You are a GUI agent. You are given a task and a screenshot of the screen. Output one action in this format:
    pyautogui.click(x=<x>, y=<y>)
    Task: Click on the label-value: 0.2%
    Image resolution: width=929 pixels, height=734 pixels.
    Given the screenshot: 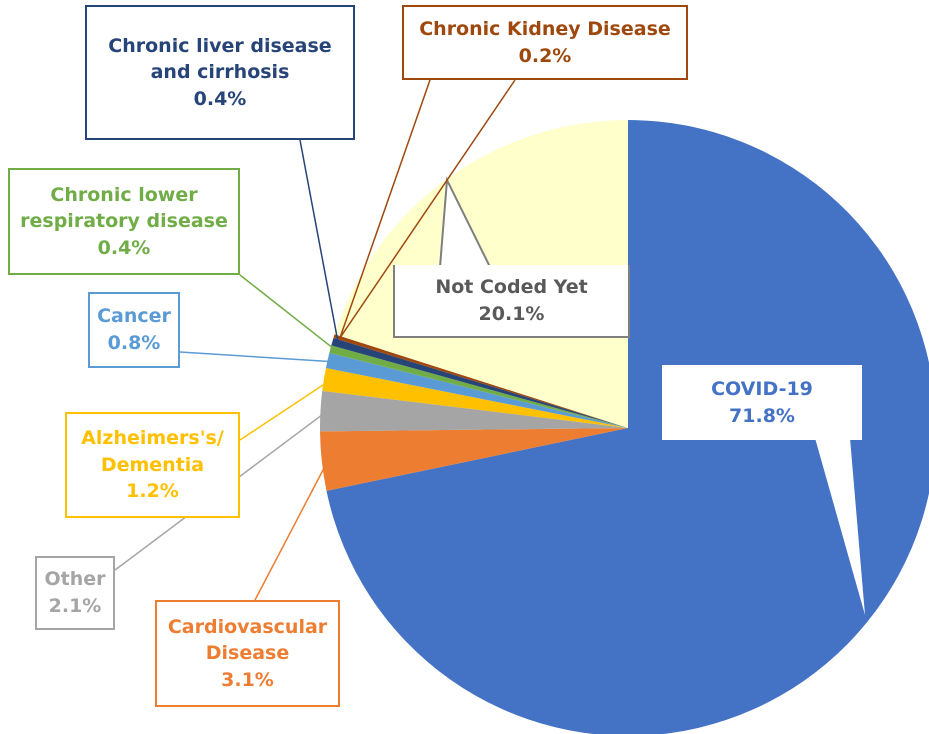 What is the action you would take?
    pyautogui.click(x=545, y=55)
    